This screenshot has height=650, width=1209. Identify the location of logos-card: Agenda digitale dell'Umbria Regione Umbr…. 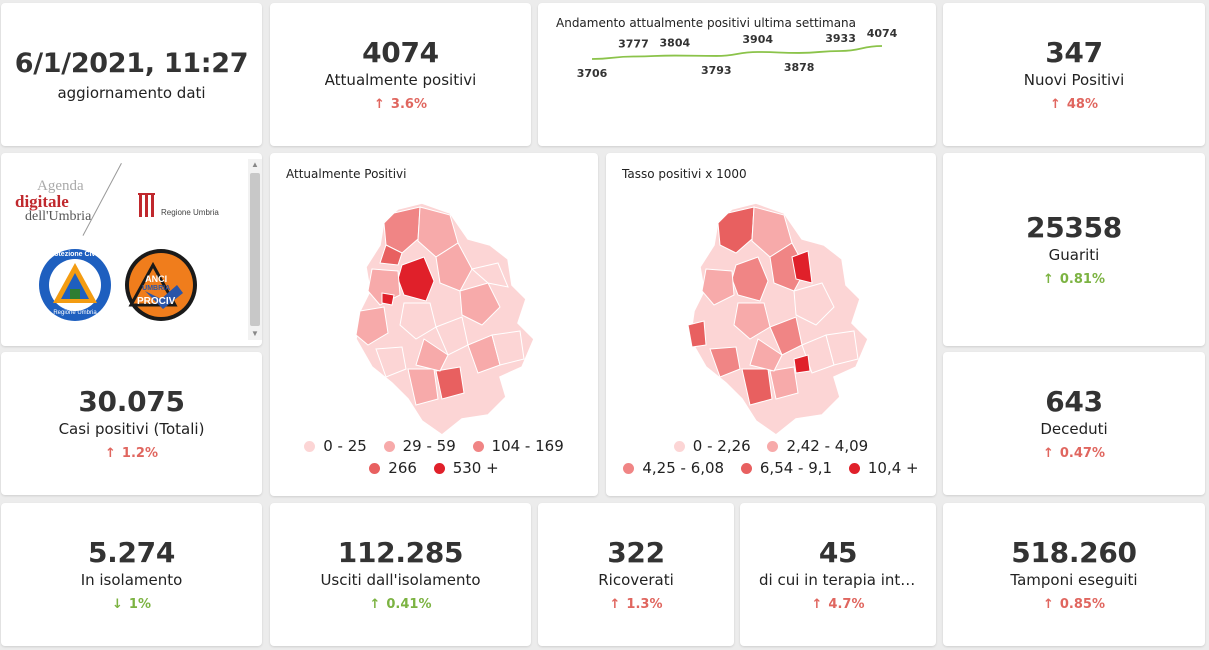
(131, 249).